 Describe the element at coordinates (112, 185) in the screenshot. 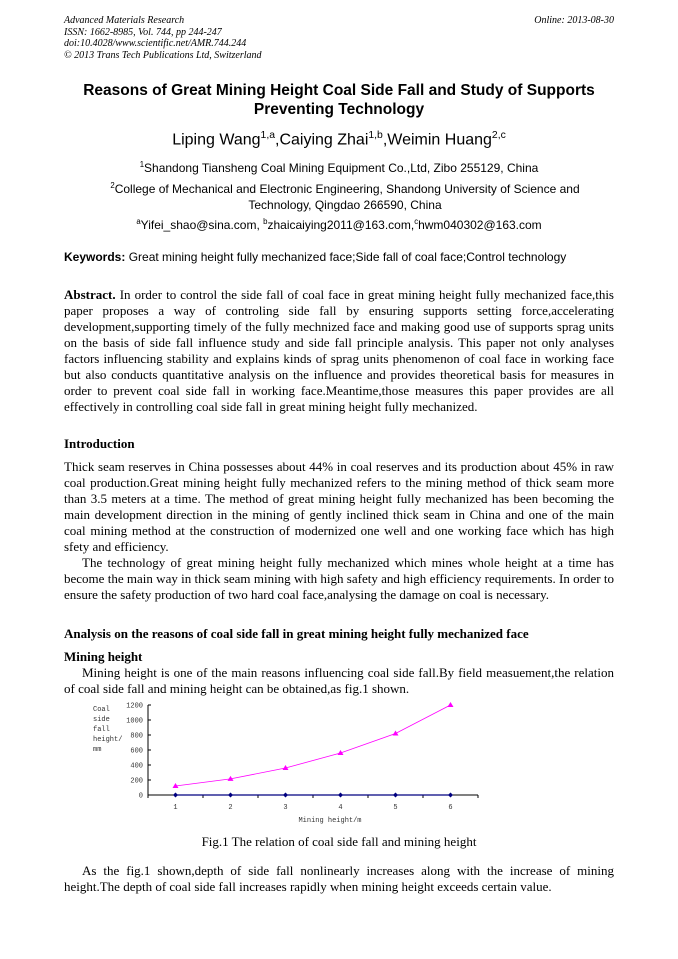

I see `aff-sup: 2` at that location.